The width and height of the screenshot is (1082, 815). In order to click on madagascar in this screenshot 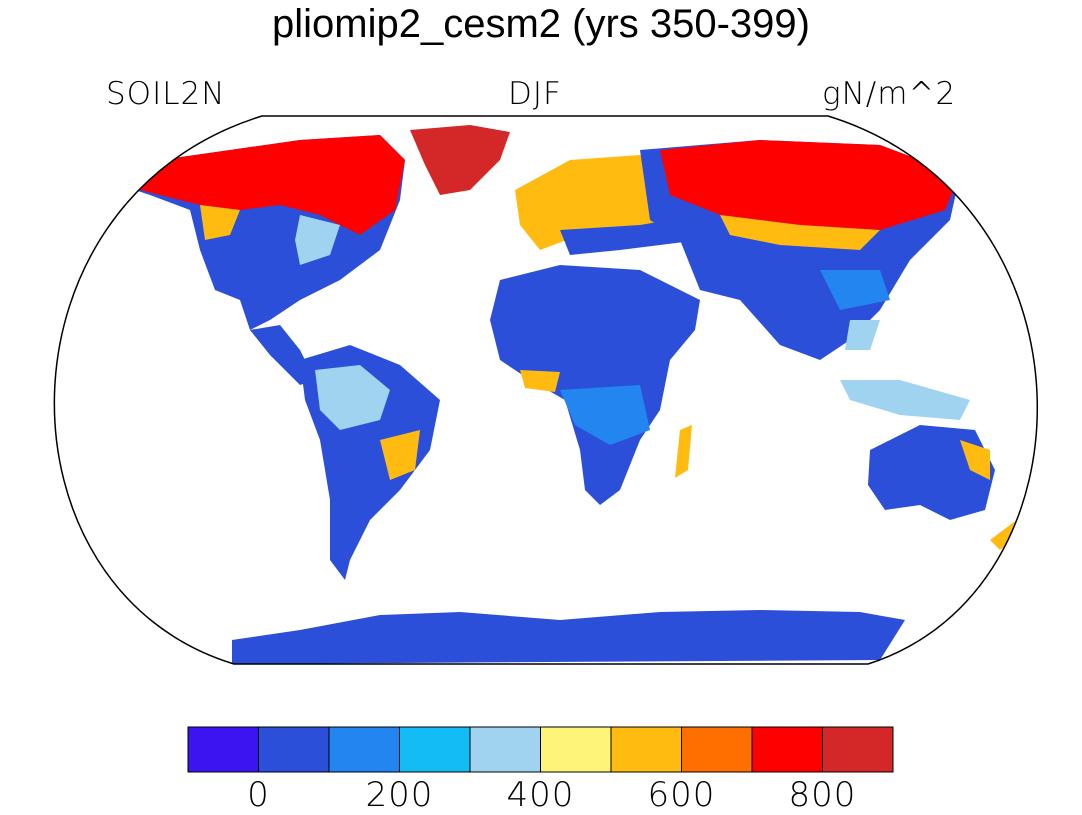, I will do `click(683, 451)`.